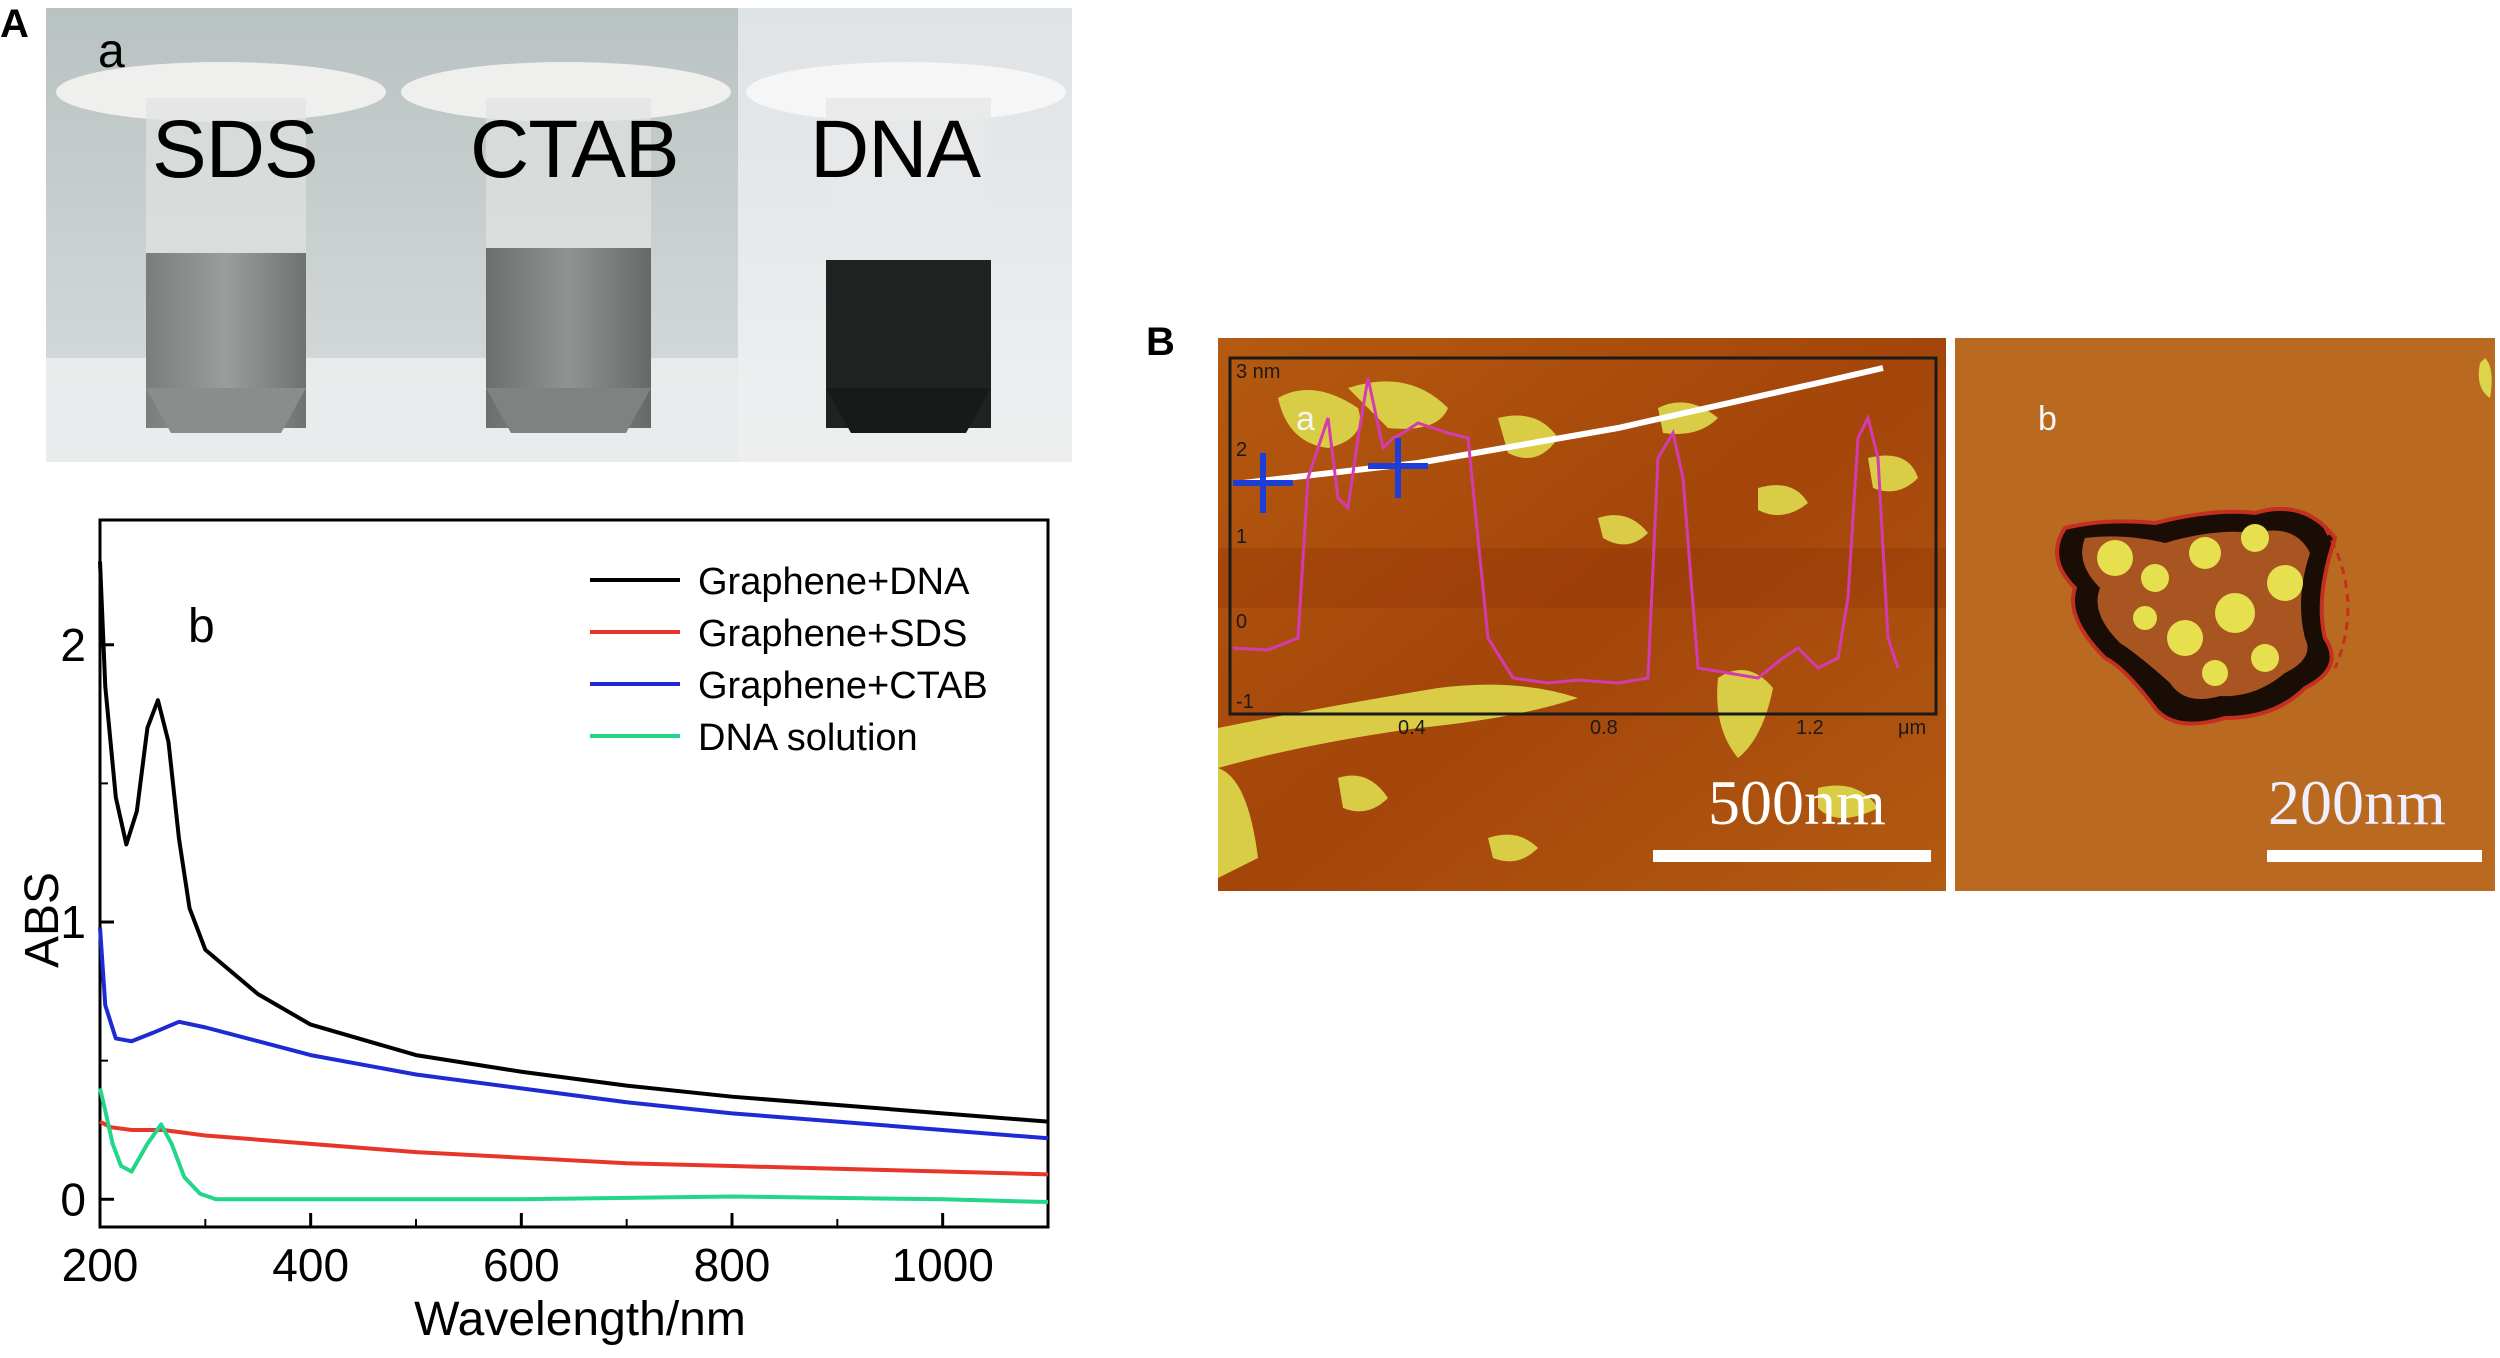  What do you see at coordinates (73, 645) in the screenshot?
I see `y-tick-label: 2` at bounding box center [73, 645].